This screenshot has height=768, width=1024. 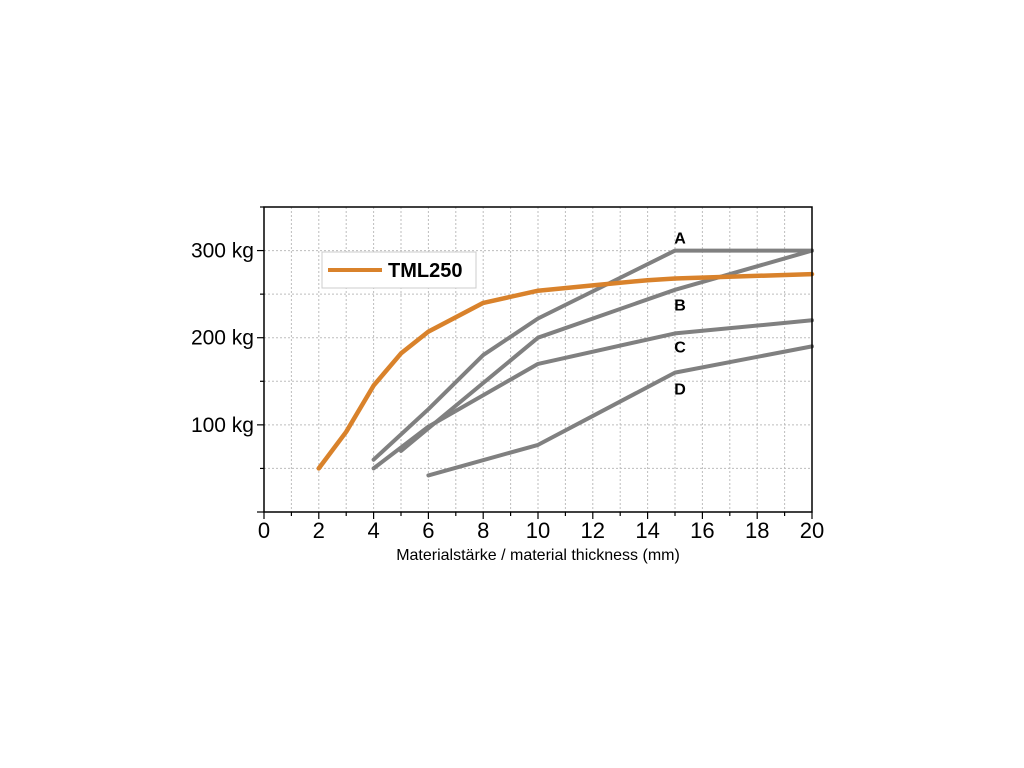 I want to click on series-label-c: C, so click(x=680, y=347).